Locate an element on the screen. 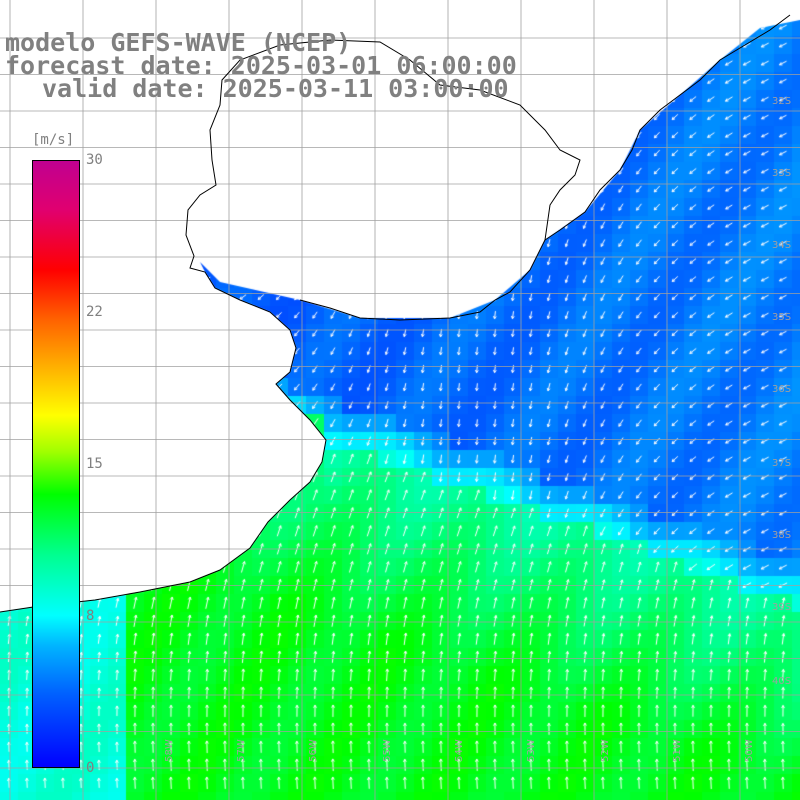 This screenshot has height=800, width=800. lat-label: 37S is located at coordinates (782, 463).